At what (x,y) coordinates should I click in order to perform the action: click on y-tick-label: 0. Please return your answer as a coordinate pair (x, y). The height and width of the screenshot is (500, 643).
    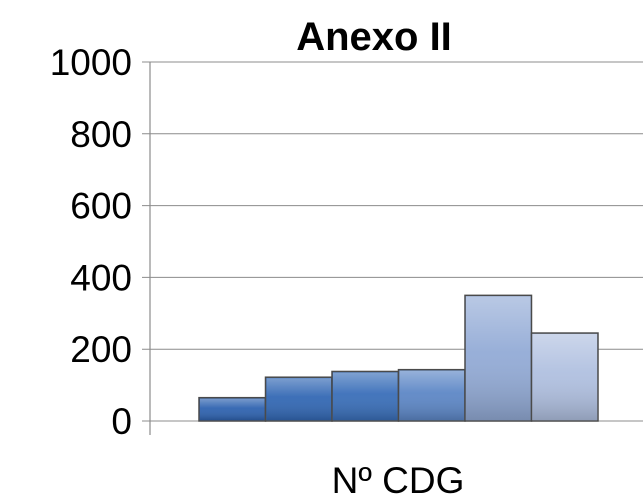
    Looking at the image, I should click on (121, 421).